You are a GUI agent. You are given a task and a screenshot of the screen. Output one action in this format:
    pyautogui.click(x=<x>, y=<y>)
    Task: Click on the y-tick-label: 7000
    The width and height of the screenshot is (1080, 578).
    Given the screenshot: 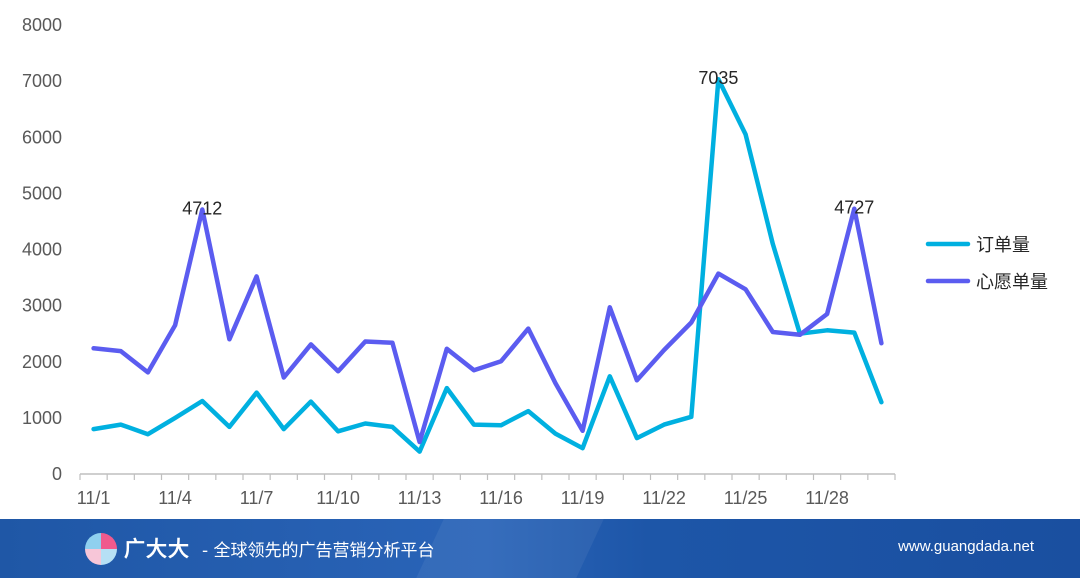 What is the action you would take?
    pyautogui.click(x=42, y=81)
    